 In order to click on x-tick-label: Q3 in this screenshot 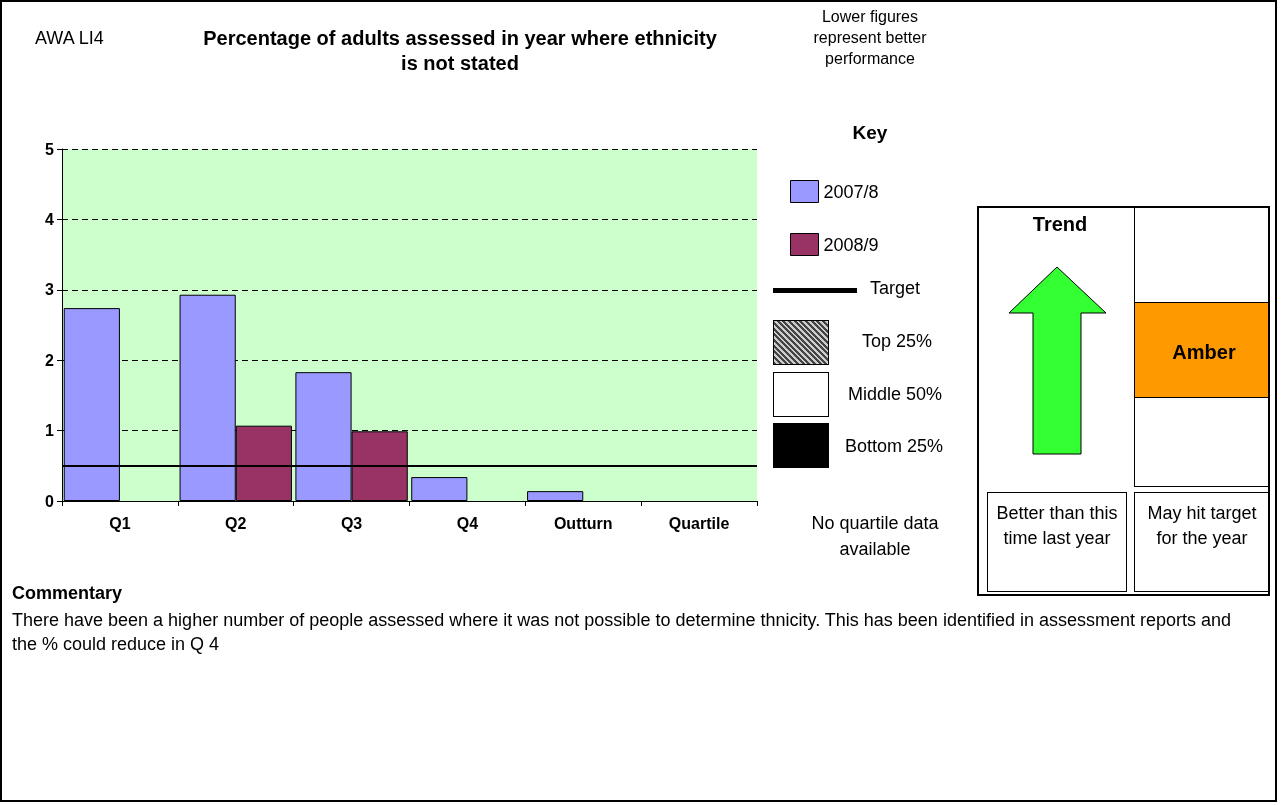, I will do `click(351, 523)`.